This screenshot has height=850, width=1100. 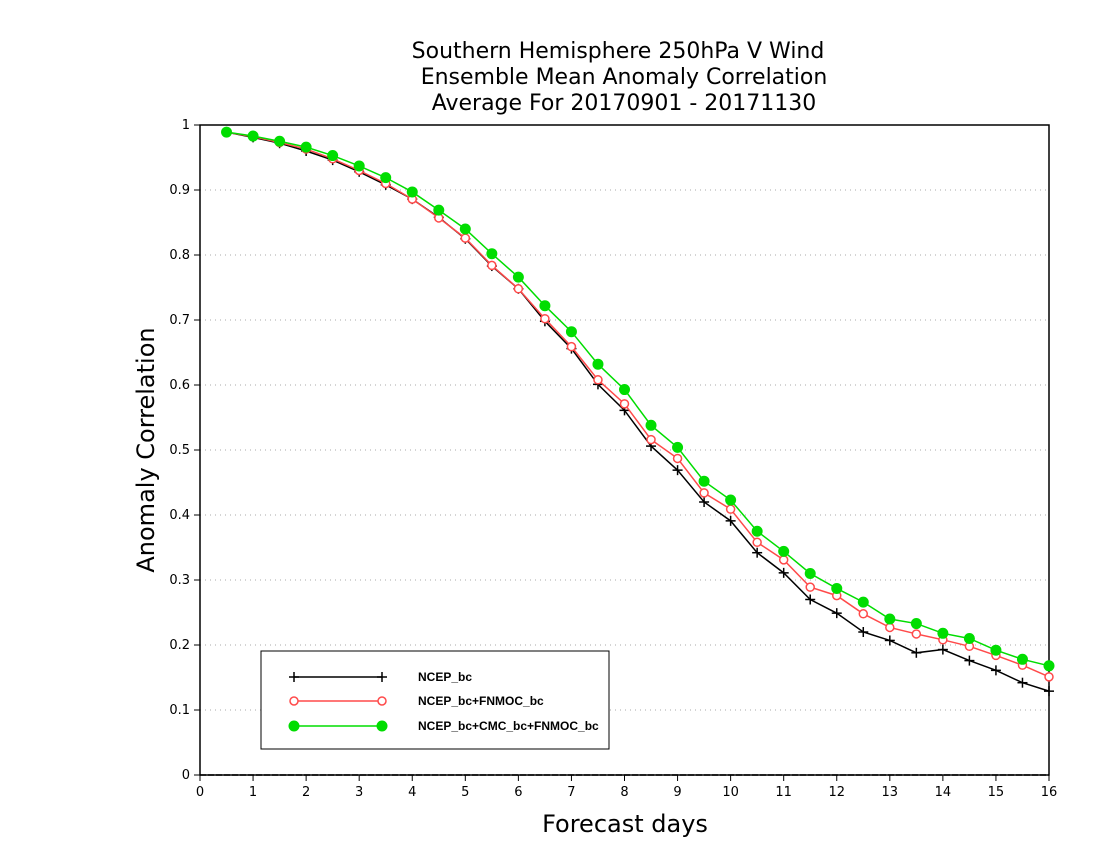 I want to click on y-tick-label: 0.4, so click(x=179, y=515).